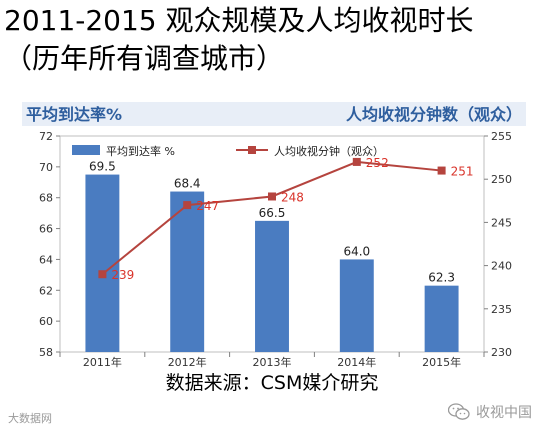 The image size is (544, 432). Describe the element at coordinates (140, 151) in the screenshot. I see `legend-bar-label: 平均到达率 %` at that location.